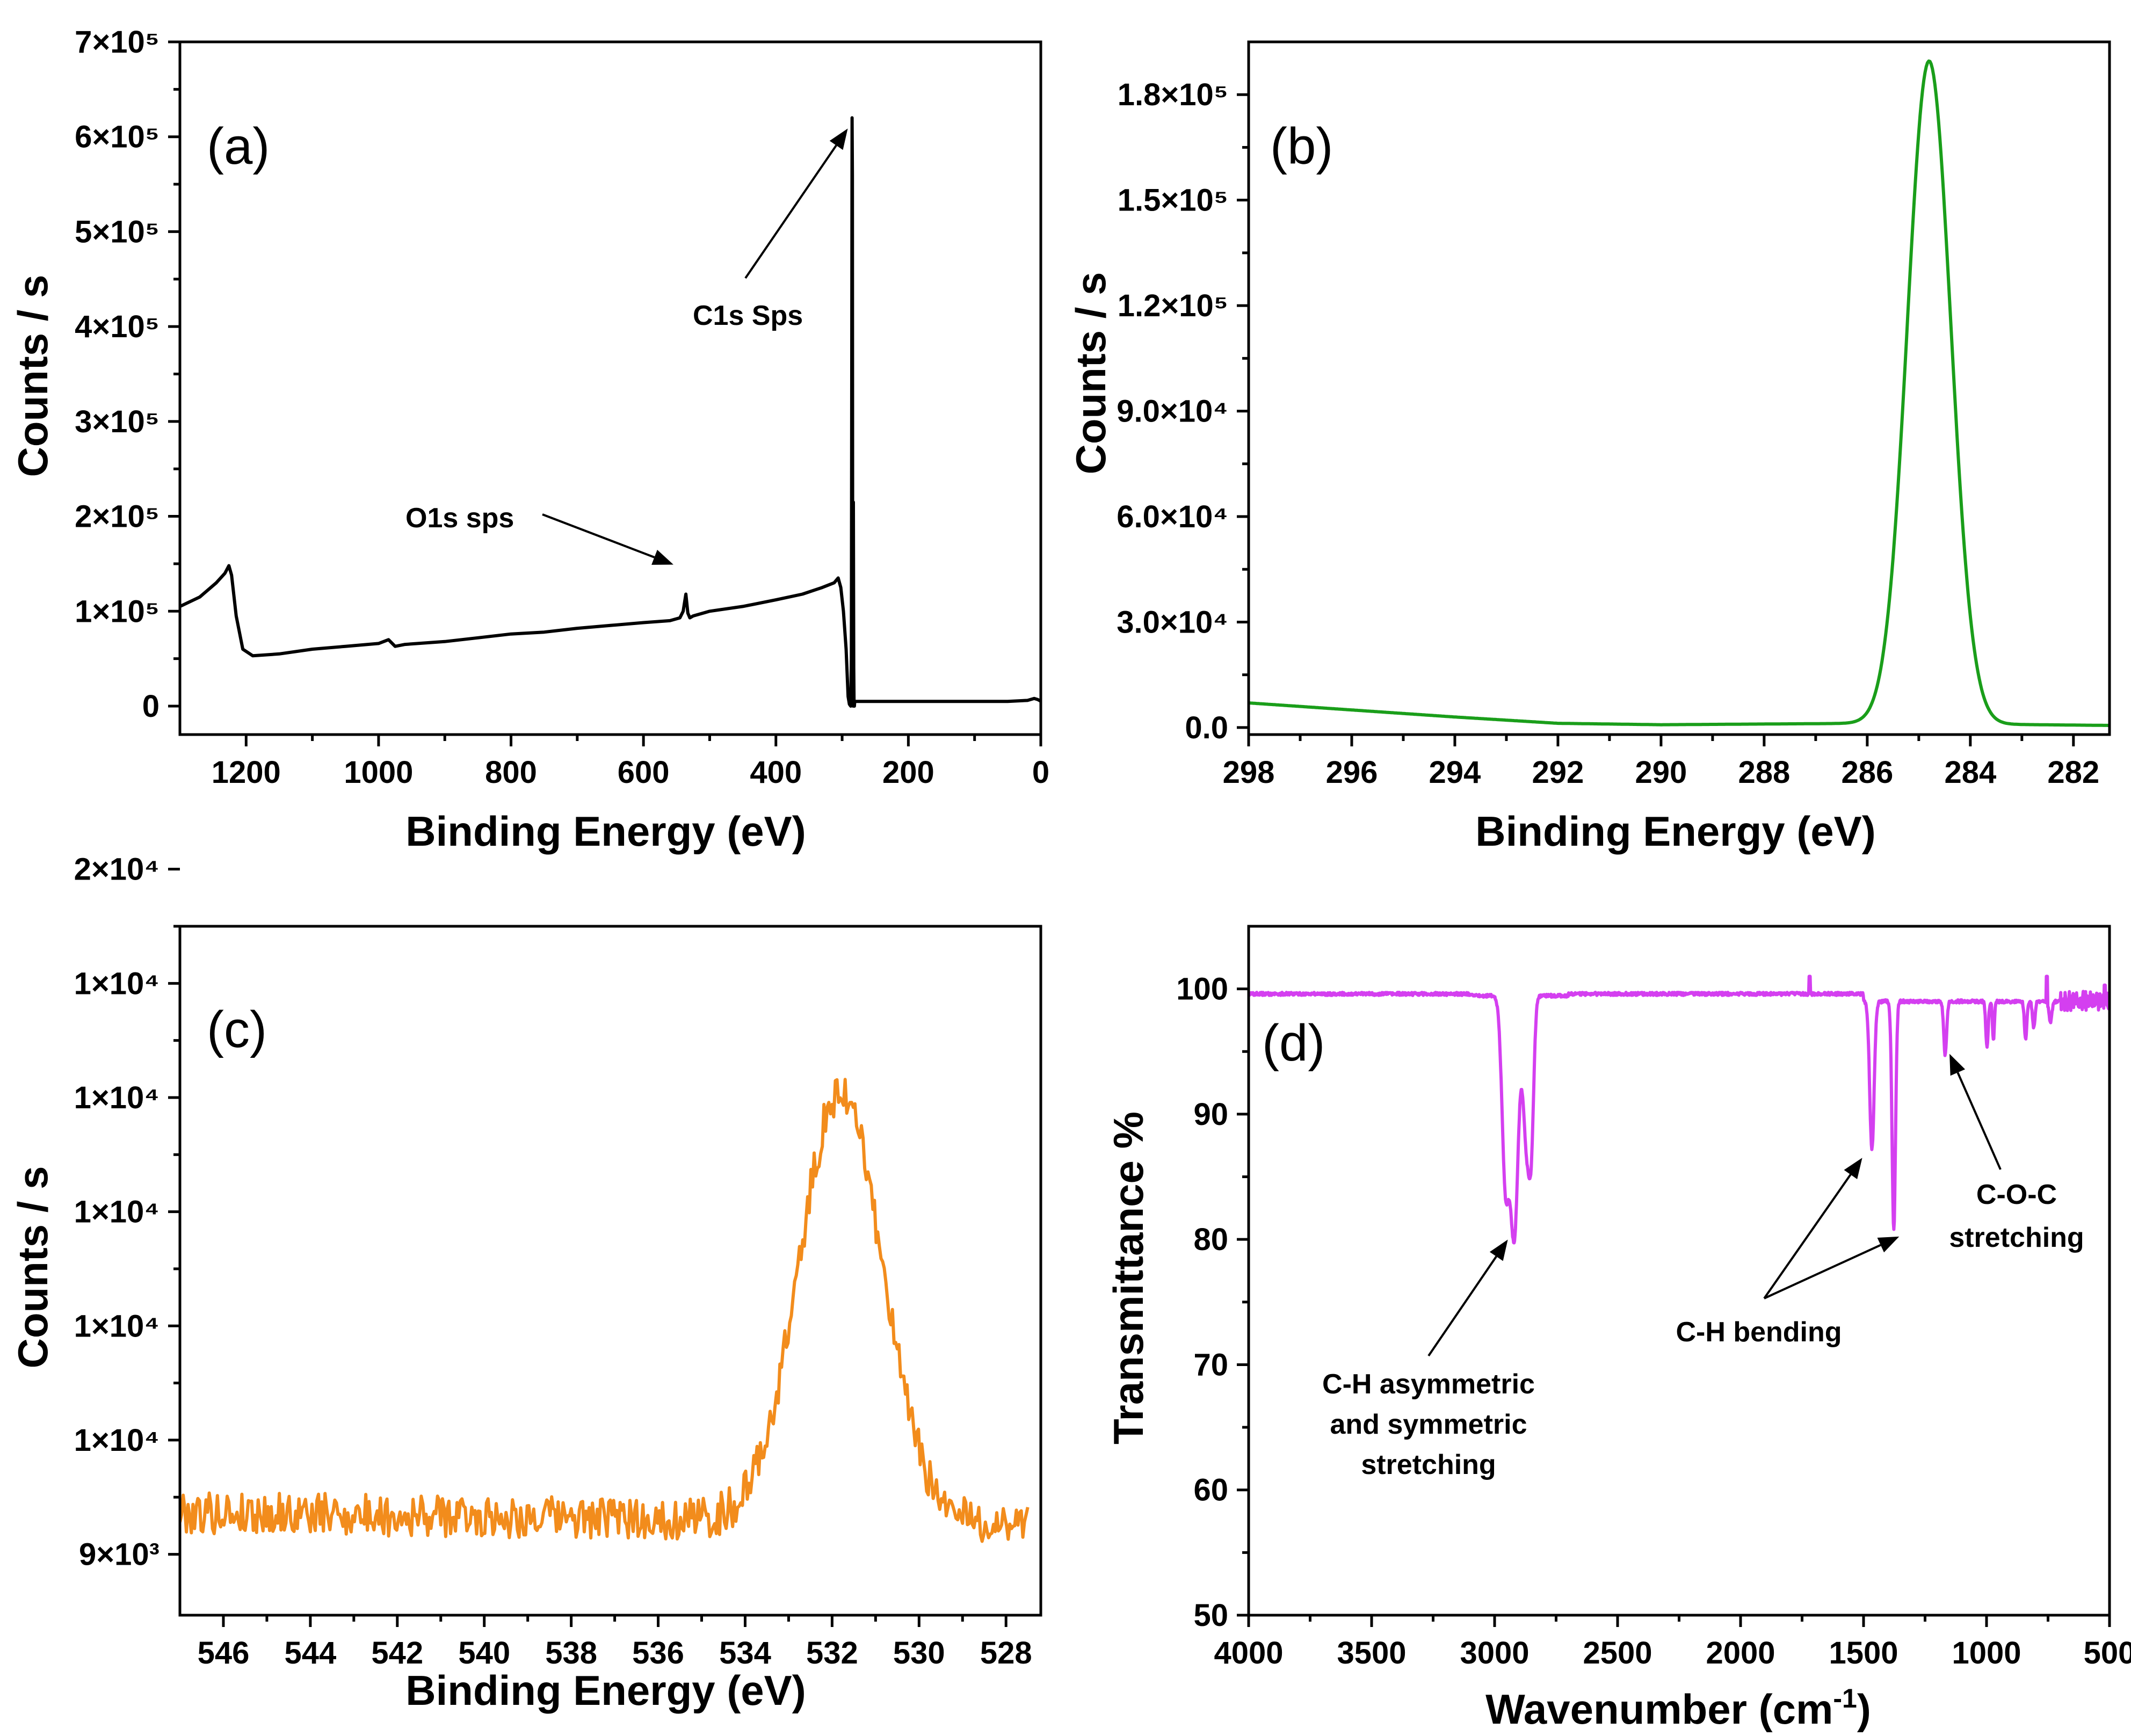 This screenshot has width=2131, height=1736. What do you see at coordinates (1371, 1653) in the screenshot?
I see `panel-d-xtick-label: 3500` at bounding box center [1371, 1653].